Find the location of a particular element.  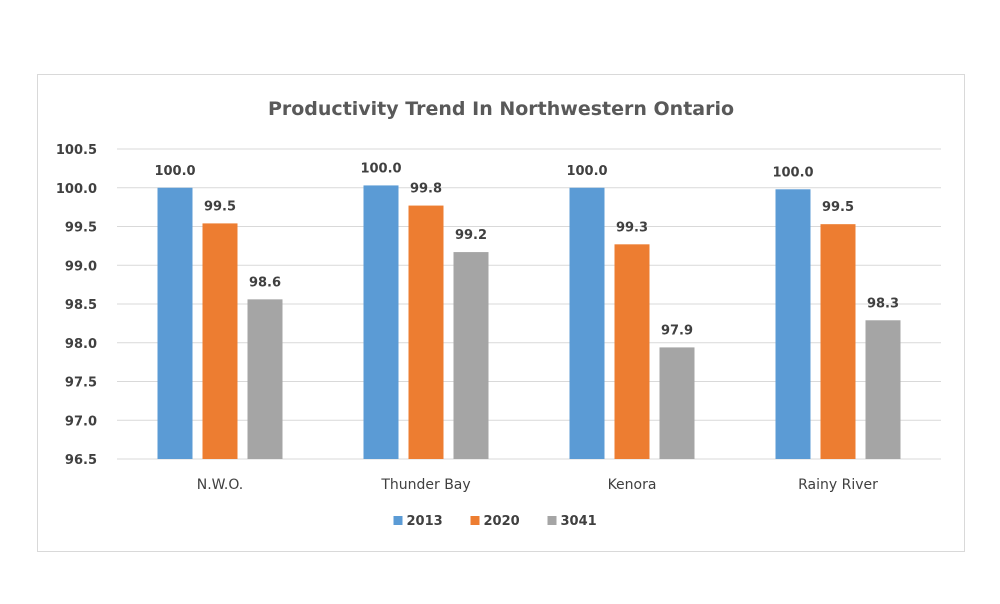

data-label: 98.3 is located at coordinates (883, 303).